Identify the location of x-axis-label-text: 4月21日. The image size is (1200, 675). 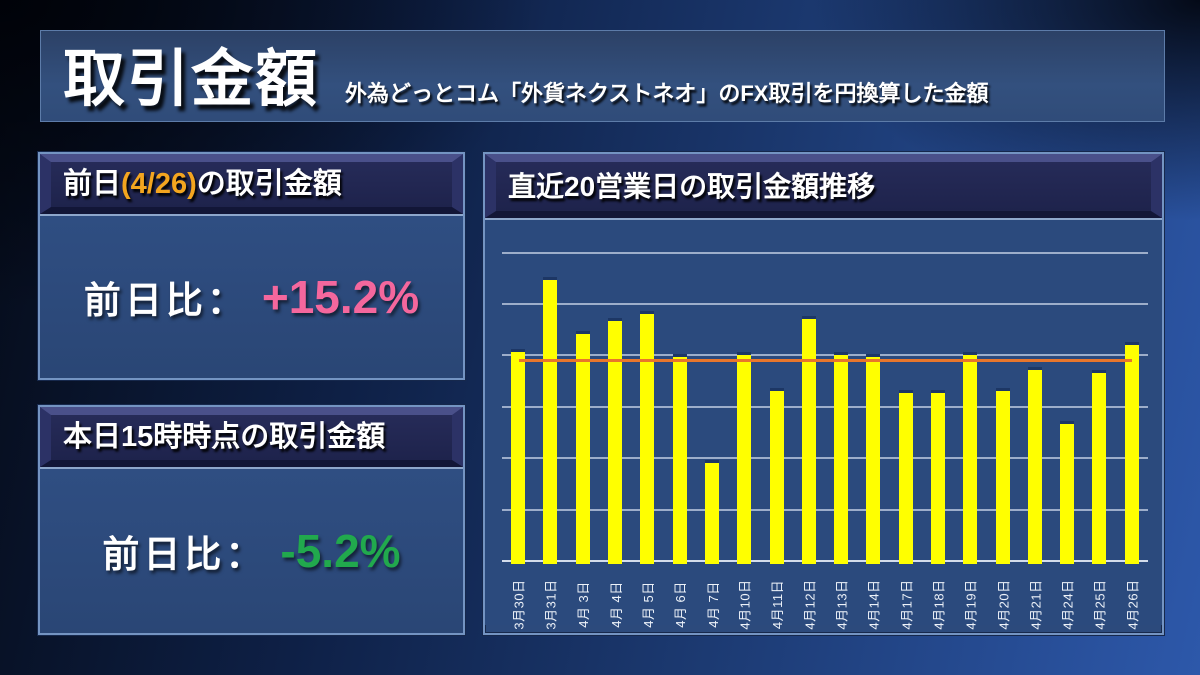
(1036, 604).